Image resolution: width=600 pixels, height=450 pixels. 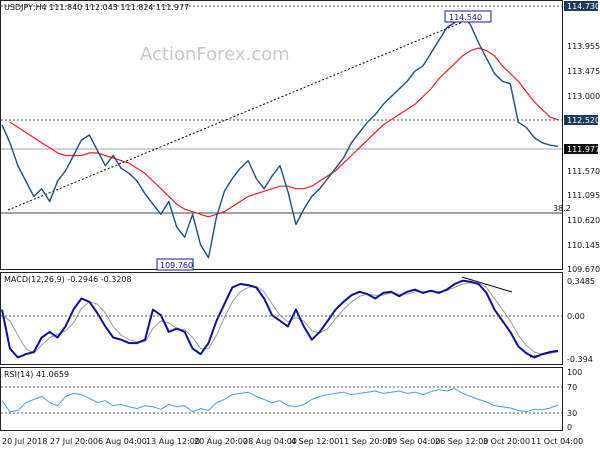 I want to click on y-tick-112-520: 112.520, so click(x=583, y=120).